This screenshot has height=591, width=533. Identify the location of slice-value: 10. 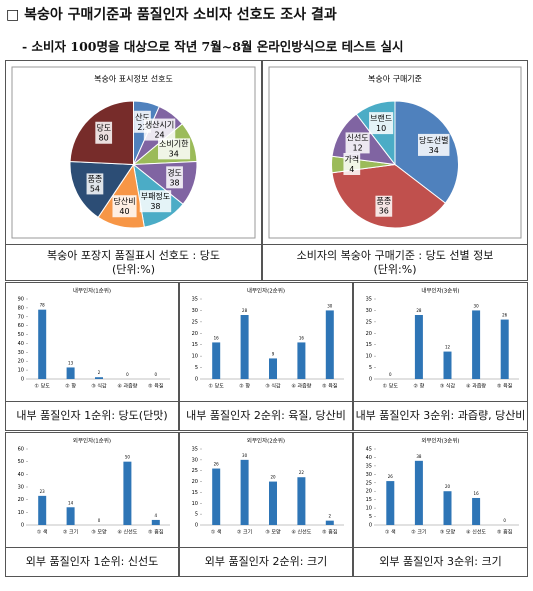
(381, 128).